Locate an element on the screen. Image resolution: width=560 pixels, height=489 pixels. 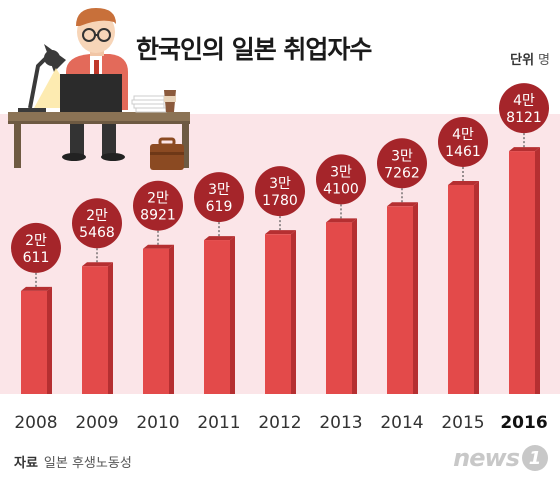
unit-note: 단위 명 is located at coordinates (530, 58).